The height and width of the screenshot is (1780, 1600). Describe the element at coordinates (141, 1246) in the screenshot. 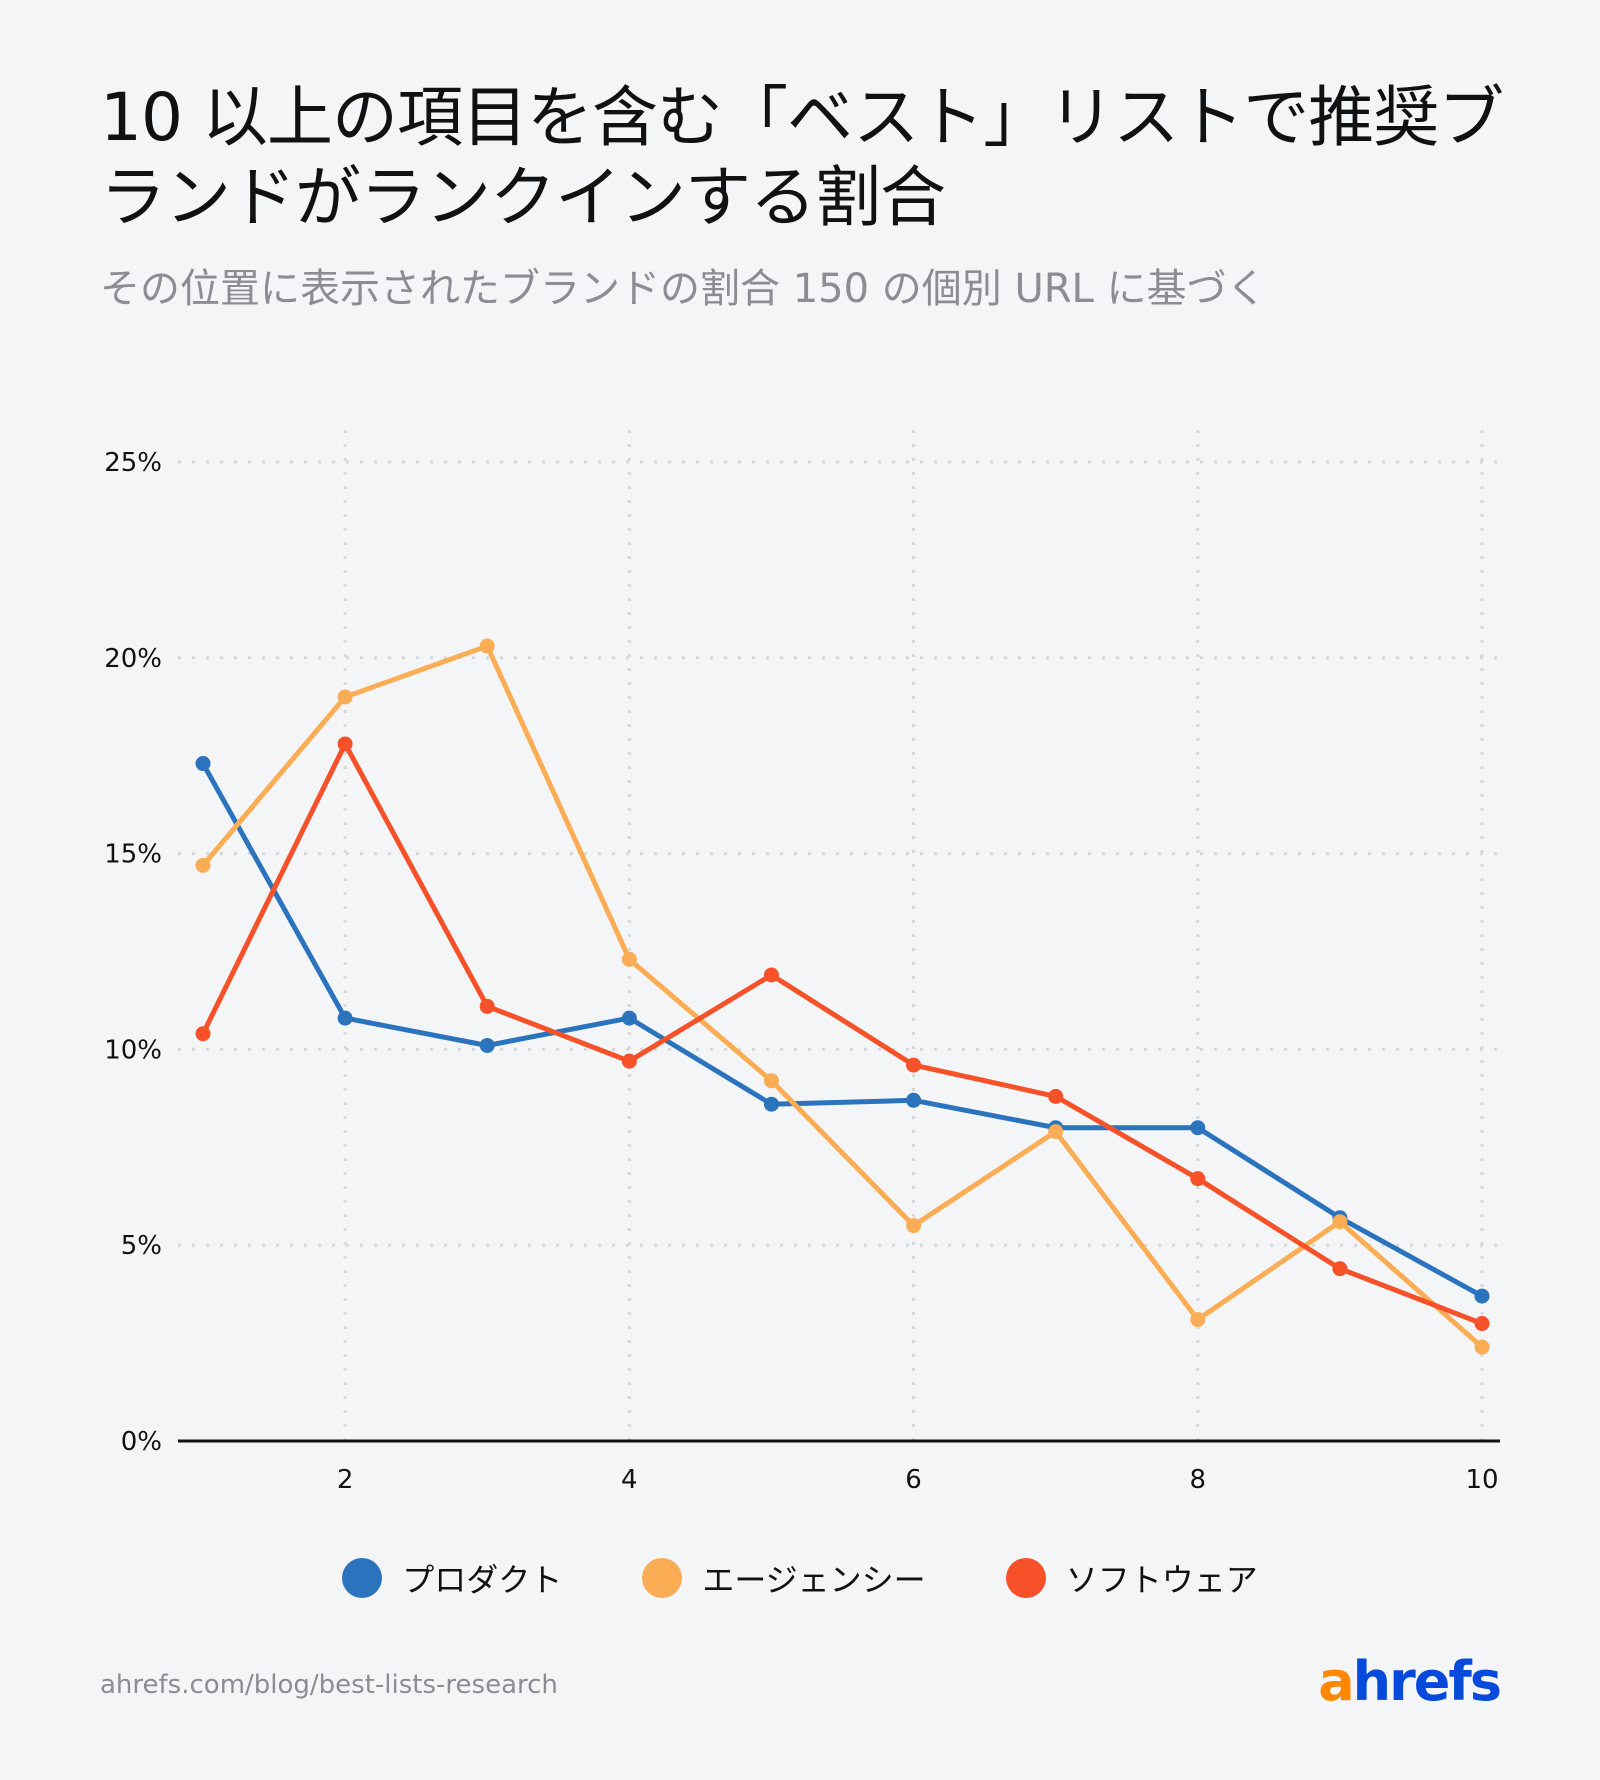

I see `y-tick-label: 5%` at that location.